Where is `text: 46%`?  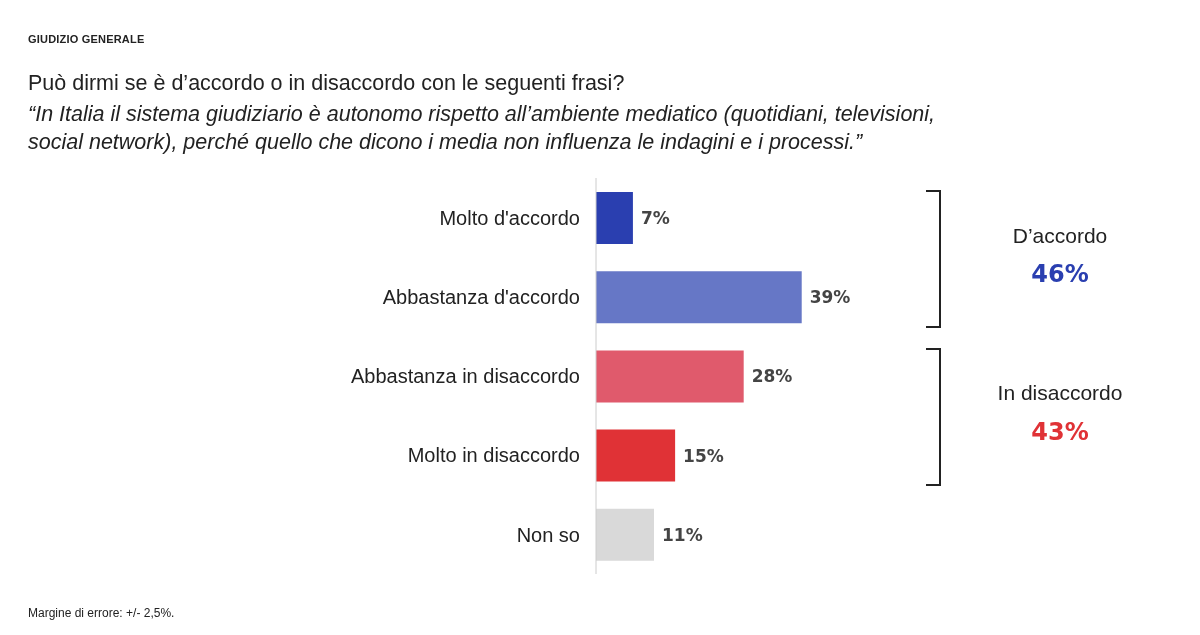
text: 46% is located at coordinates (1060, 274).